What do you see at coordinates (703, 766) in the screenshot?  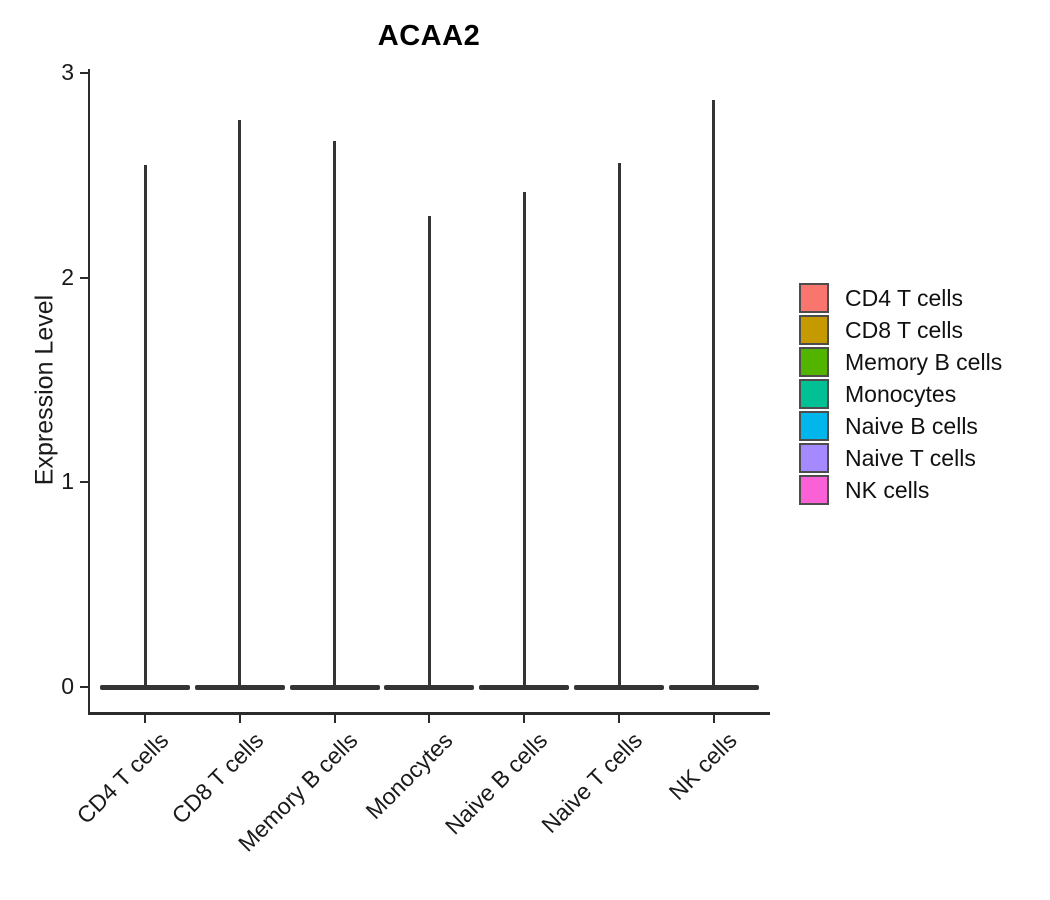 I see `x-axis-label-nk-cells: NK cells` at bounding box center [703, 766].